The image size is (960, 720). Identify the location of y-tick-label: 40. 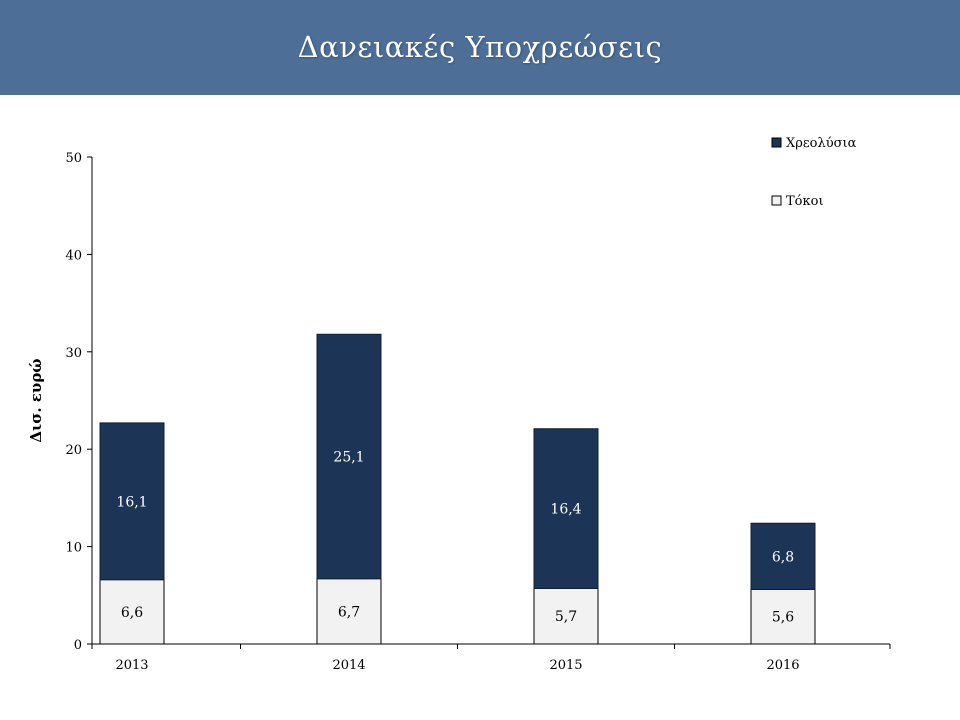
(73, 255).